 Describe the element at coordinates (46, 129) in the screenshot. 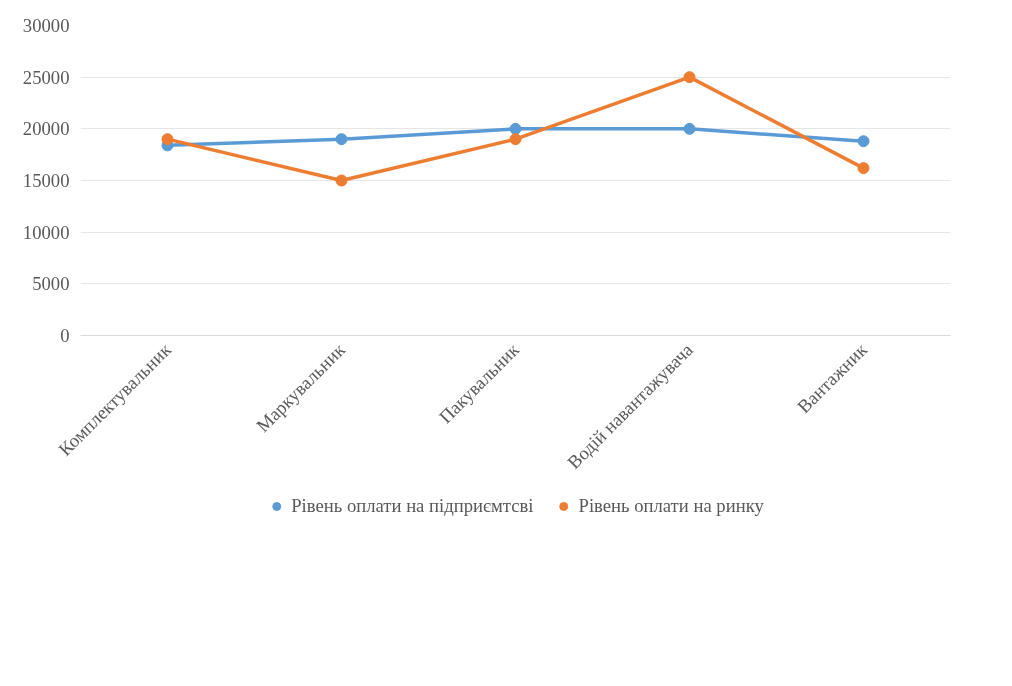

I see `y-tick-label: 20000` at that location.